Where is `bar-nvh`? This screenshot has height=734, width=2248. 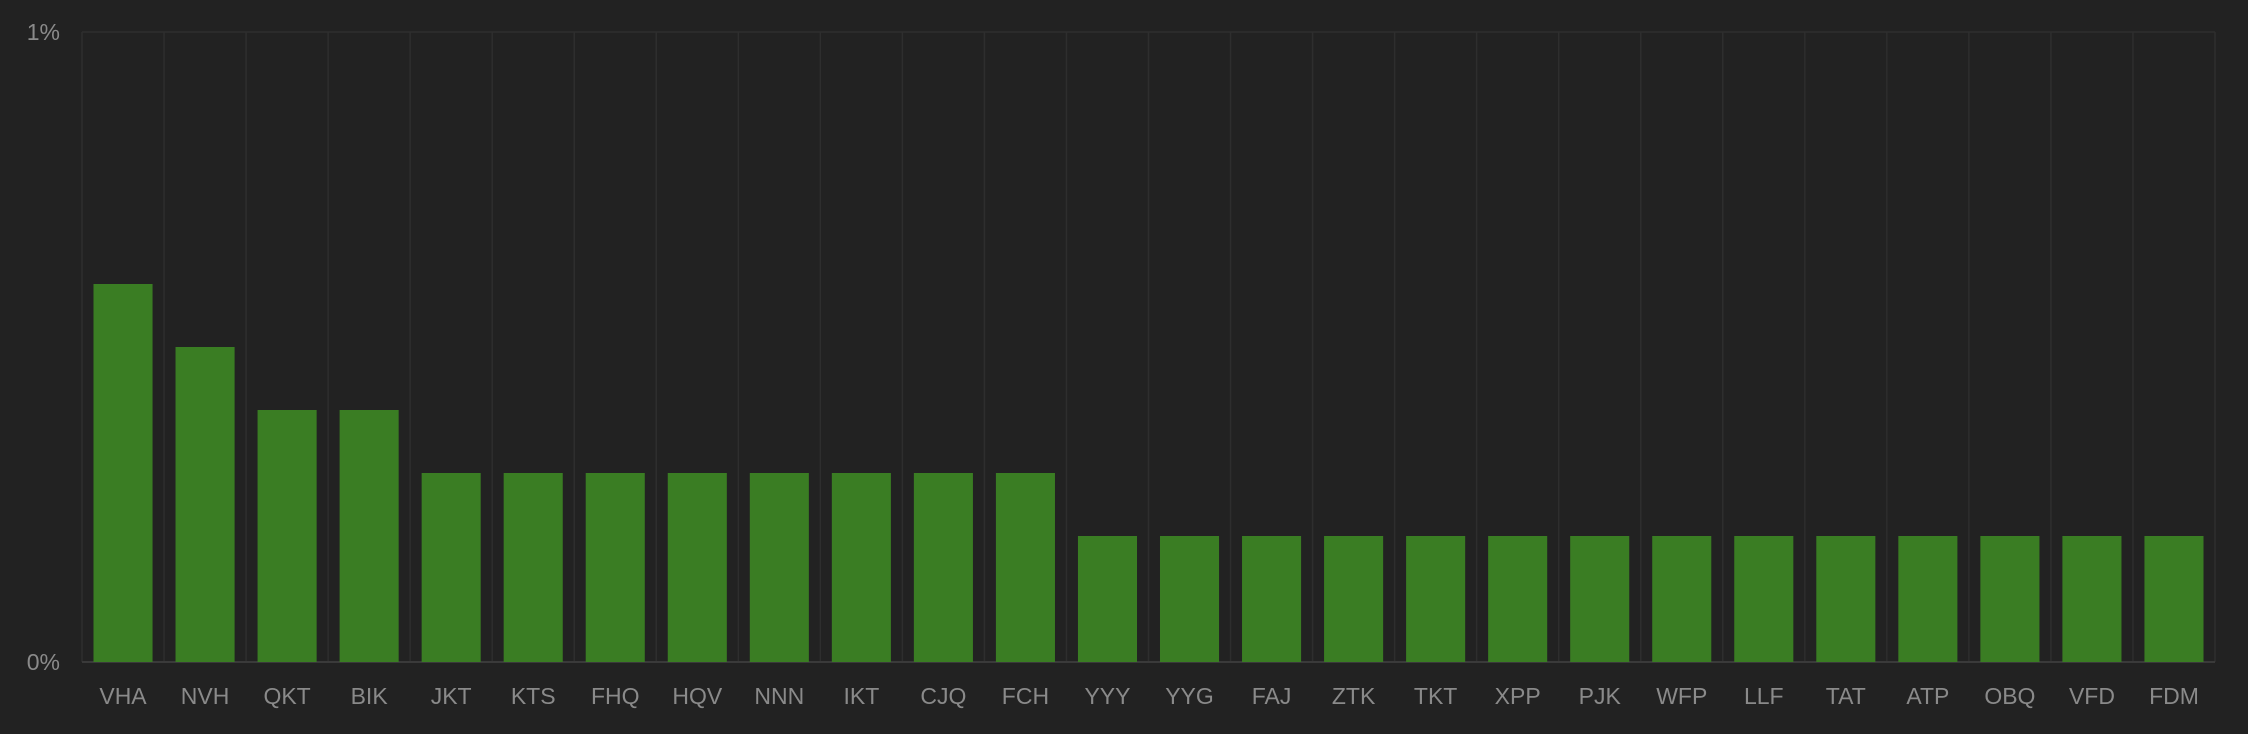
bar-nvh is located at coordinates (205, 504).